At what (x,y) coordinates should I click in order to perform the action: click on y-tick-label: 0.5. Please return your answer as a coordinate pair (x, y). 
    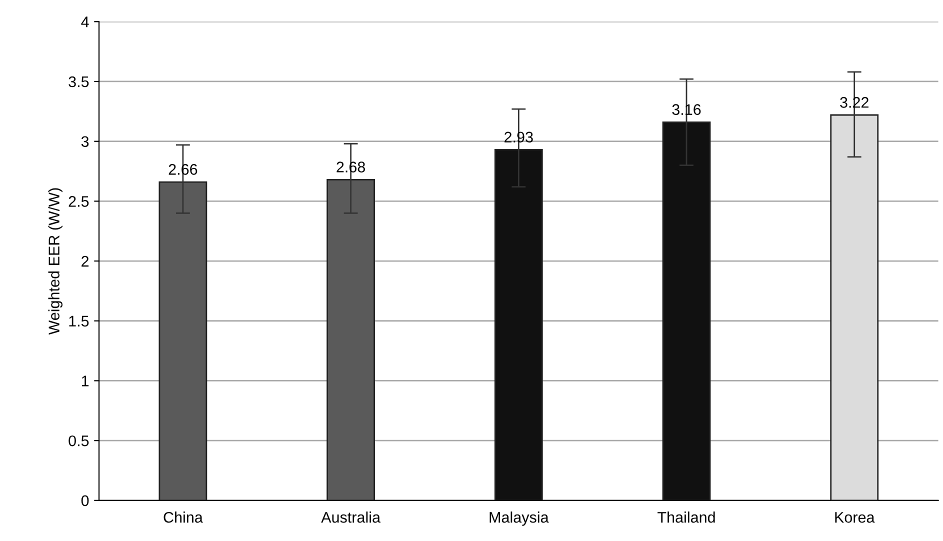
    Looking at the image, I should click on (78, 440).